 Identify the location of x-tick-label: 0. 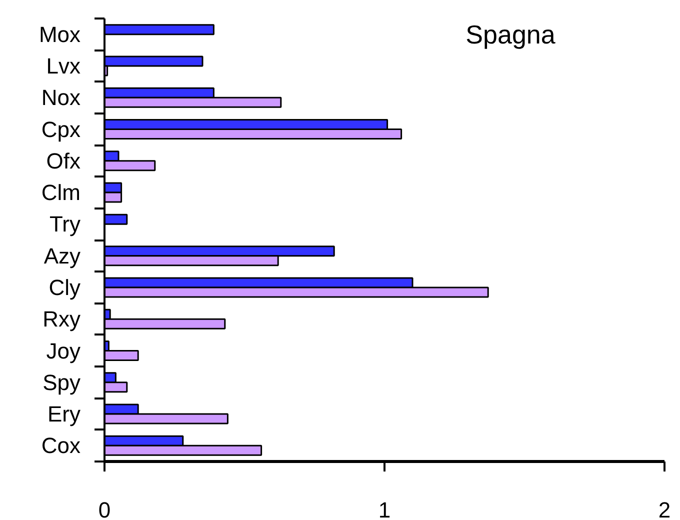
(104, 509).